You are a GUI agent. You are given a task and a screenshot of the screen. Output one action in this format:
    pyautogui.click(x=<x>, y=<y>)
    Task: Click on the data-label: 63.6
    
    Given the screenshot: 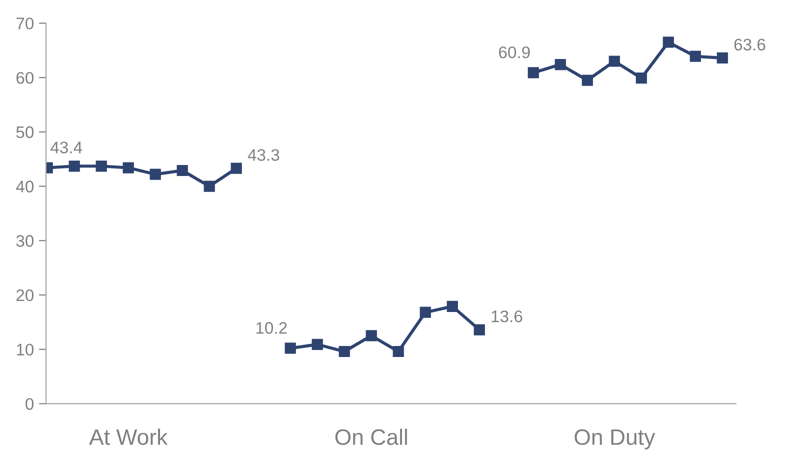 What is the action you would take?
    pyautogui.click(x=750, y=44)
    